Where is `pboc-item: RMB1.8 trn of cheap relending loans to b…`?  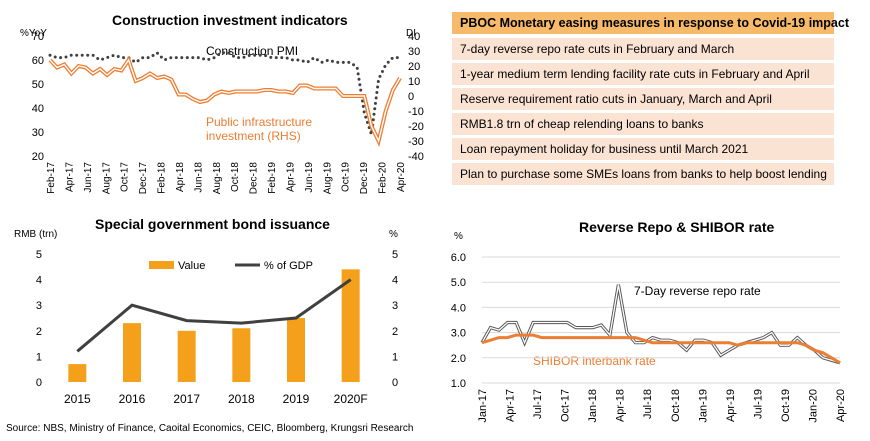 pboc-item: RMB1.8 trn of cheap relending loans to b… is located at coordinates (643, 124).